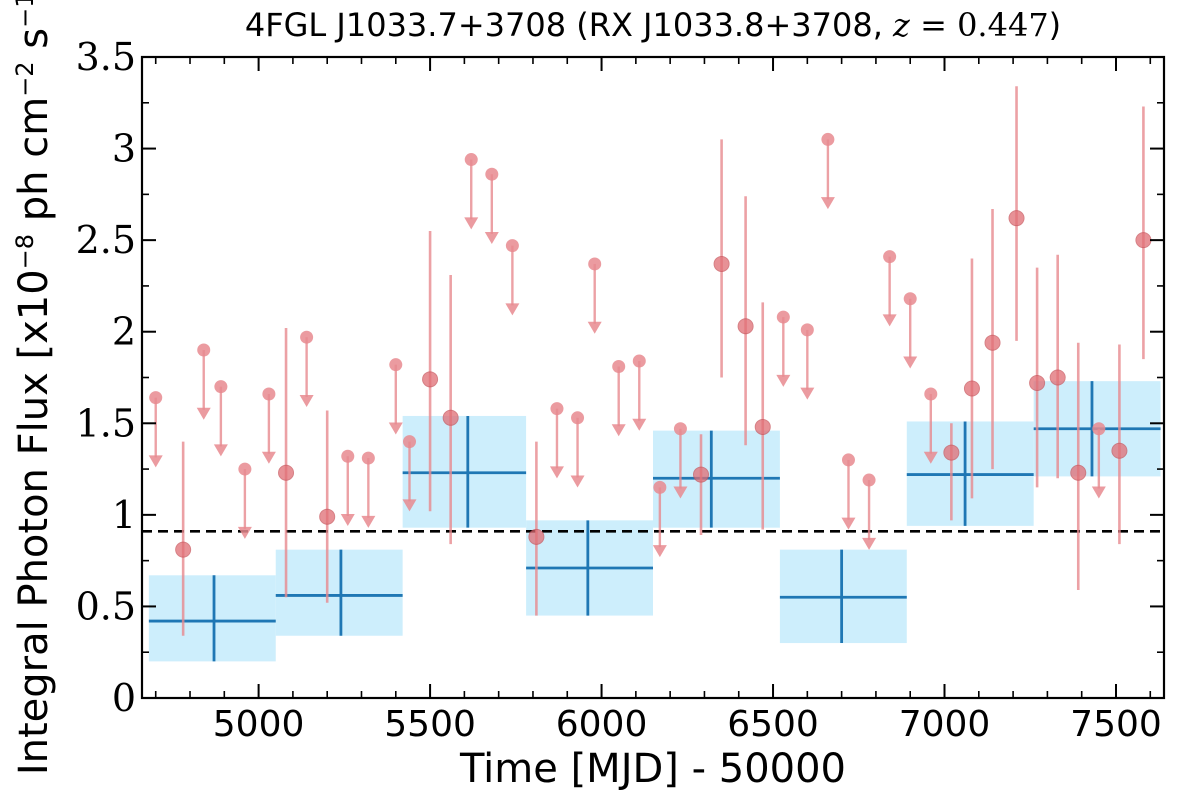 The width and height of the screenshot is (1200, 800). Describe the element at coordinates (124, 698) in the screenshot. I see `y-tick-label-0: 0` at that location.